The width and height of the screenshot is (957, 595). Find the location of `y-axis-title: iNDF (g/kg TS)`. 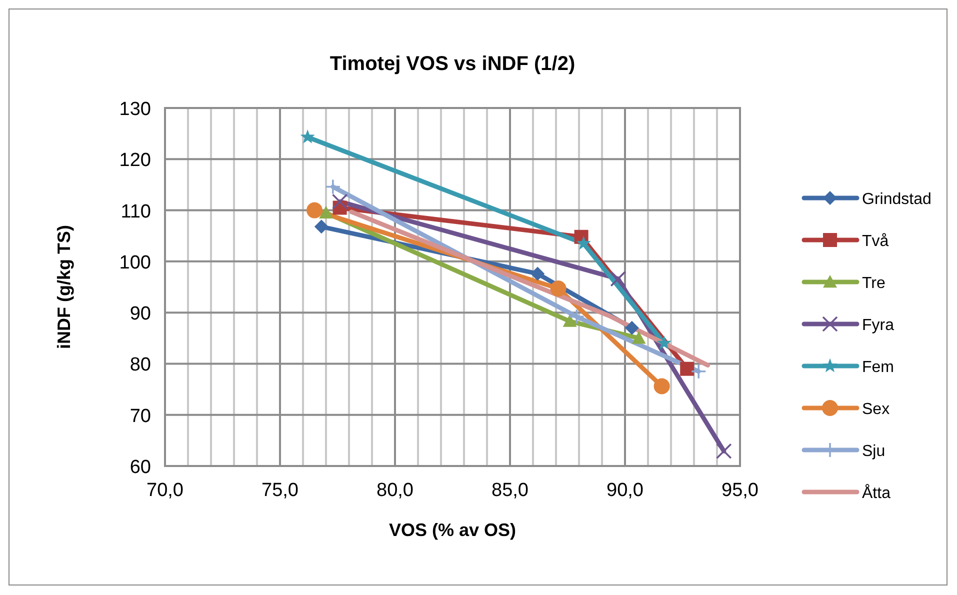

y-axis-title: iNDF (g/kg TS) is located at coordinates (64, 287).